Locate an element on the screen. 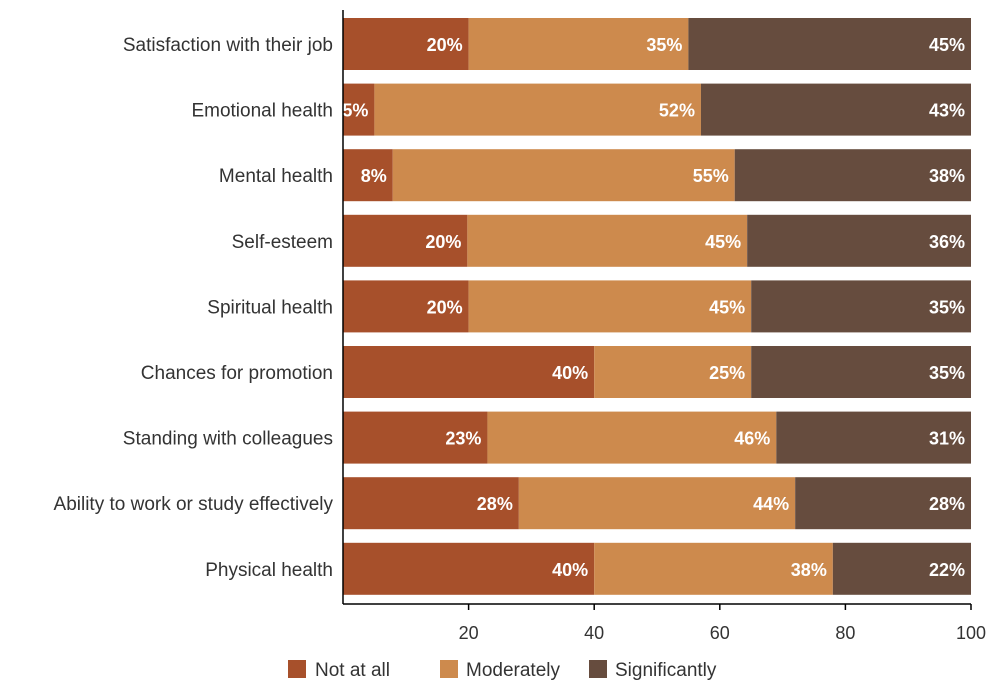  category-label: Mental health is located at coordinates (276, 176).